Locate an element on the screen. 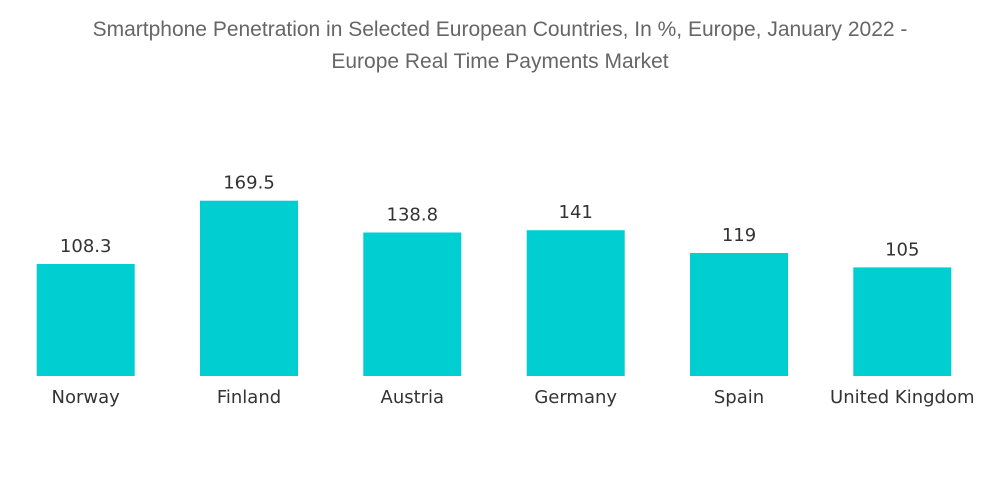 This screenshot has width=1000, height=504. value-label-spain: 119 is located at coordinates (739, 235).